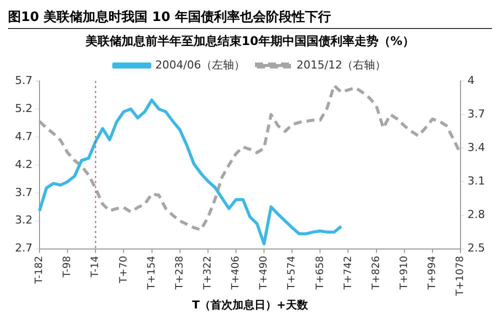 The image size is (500, 333). What do you see at coordinates (23, 220) in the screenshot?
I see `y-tick-label: 3.2` at bounding box center [23, 220].